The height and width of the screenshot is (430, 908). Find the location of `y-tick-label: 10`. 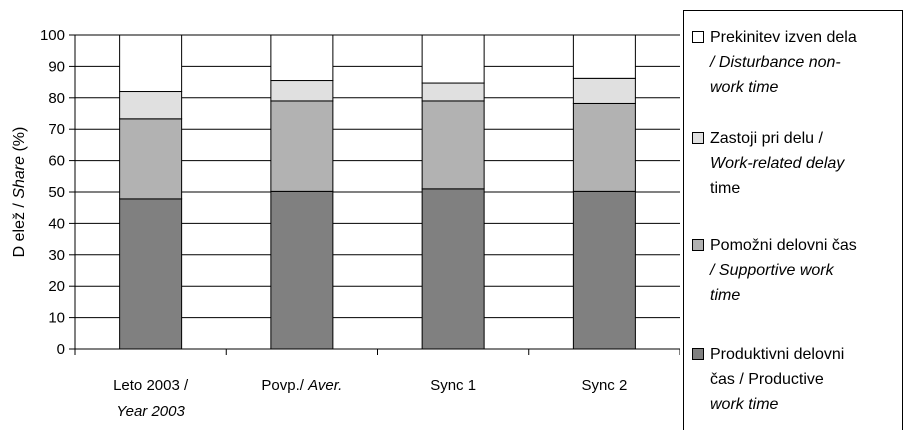

y-tick-label: 10 is located at coordinates (56, 318).